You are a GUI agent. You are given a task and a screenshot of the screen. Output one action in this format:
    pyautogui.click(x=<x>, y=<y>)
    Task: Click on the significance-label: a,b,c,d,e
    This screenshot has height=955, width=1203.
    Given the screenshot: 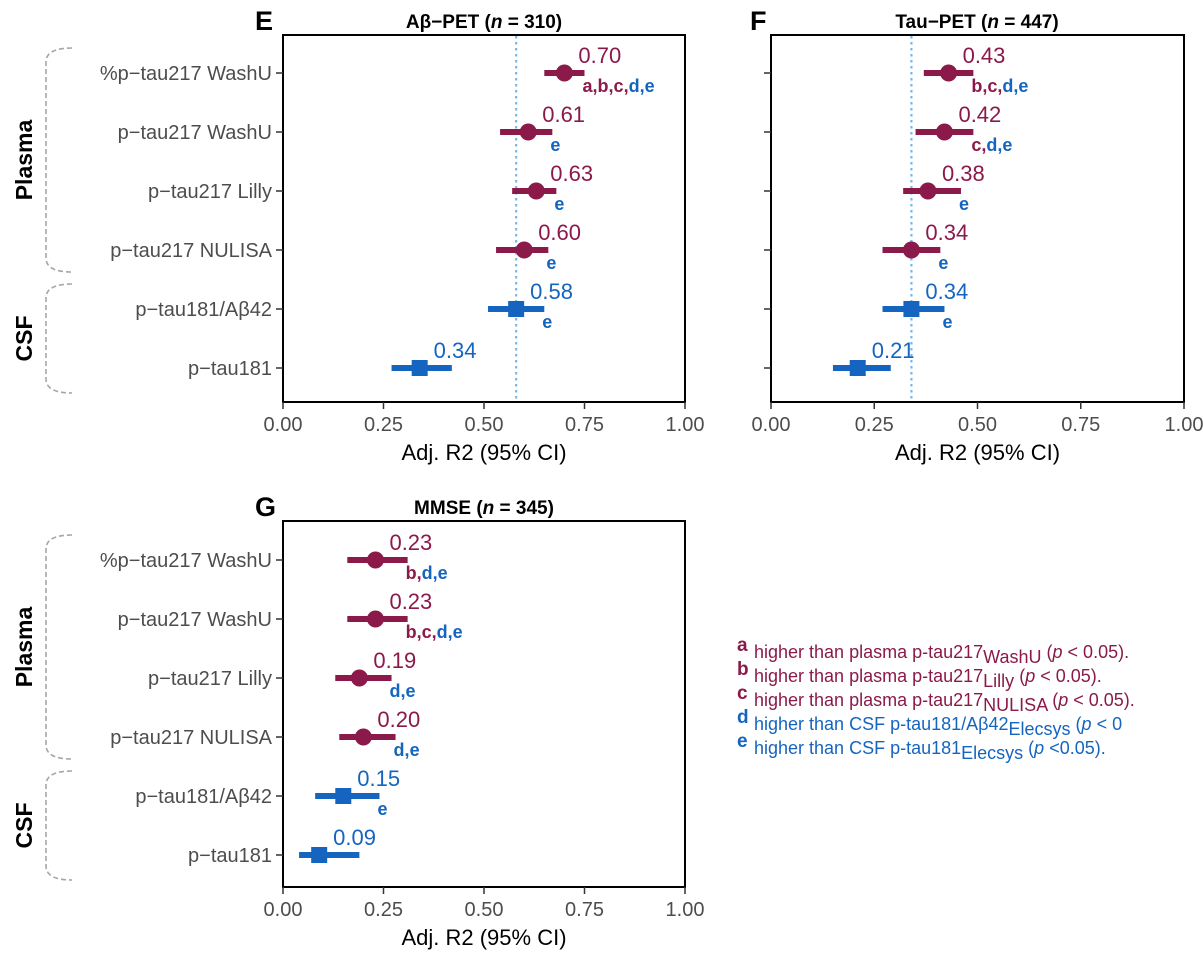 What is the action you would take?
    pyautogui.click(x=619, y=86)
    